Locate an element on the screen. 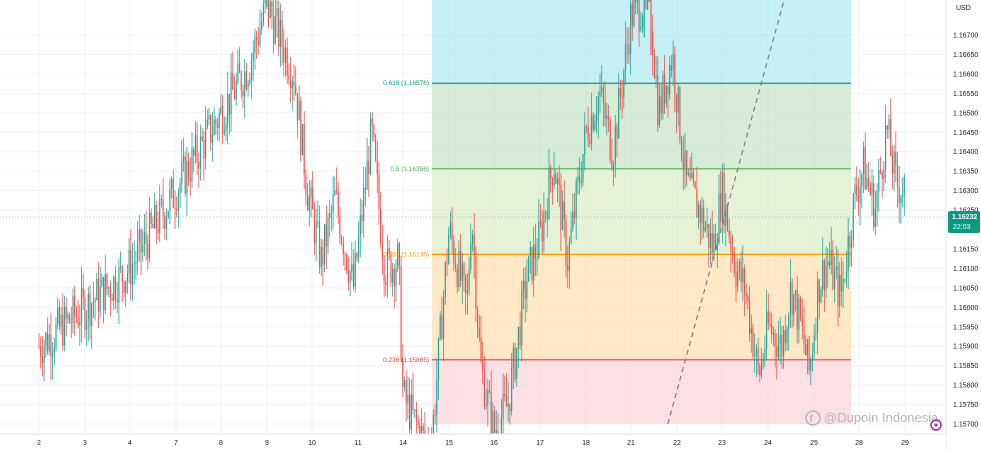 This screenshot has width=981, height=451. date-tick-label: 22 is located at coordinates (677, 443).